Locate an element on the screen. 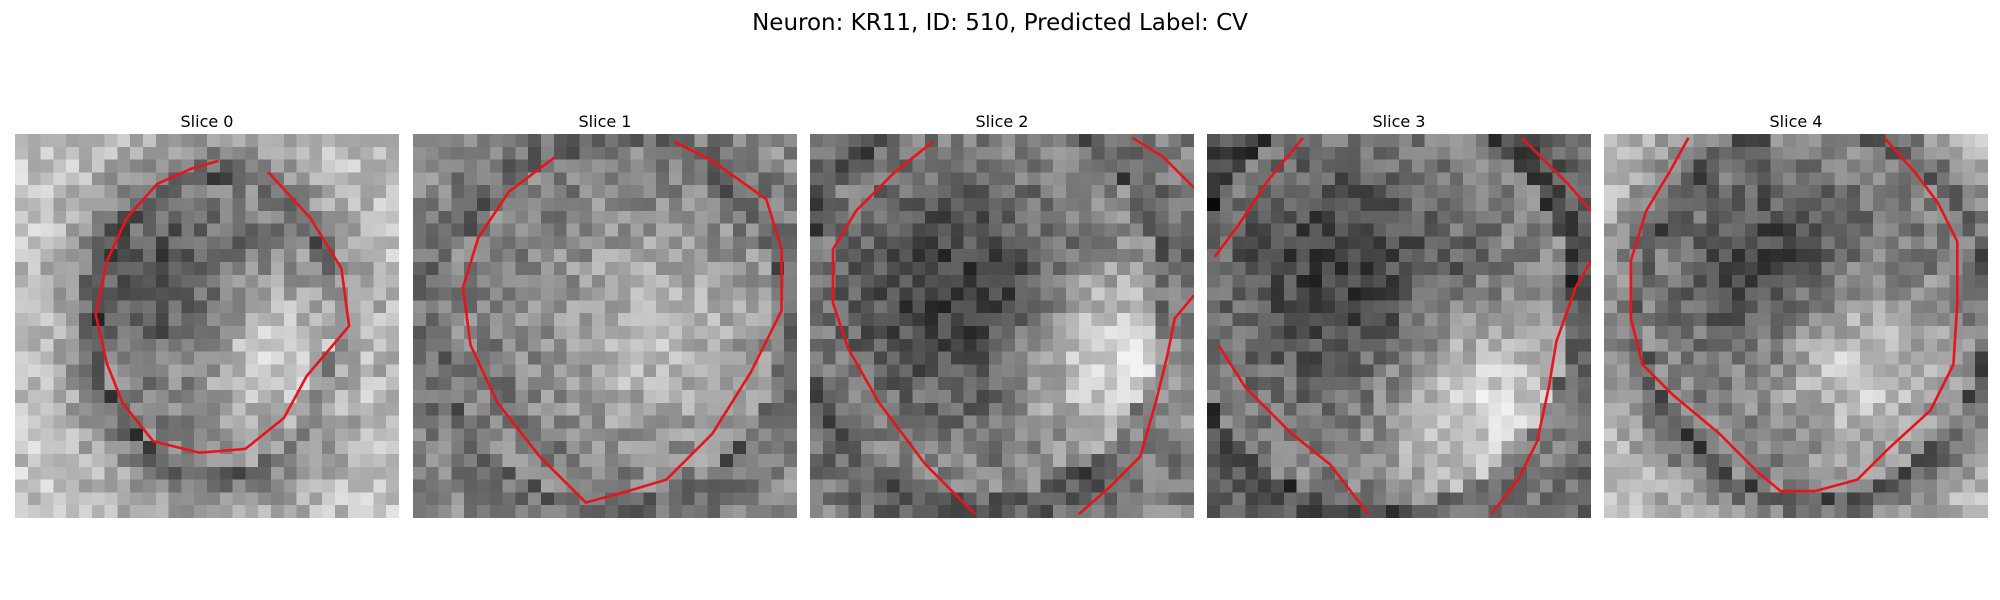  slice-panel-1: Slice 1 is located at coordinates (605, 314).